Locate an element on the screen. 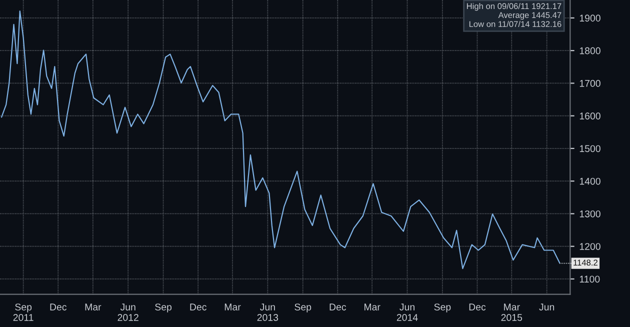 The image size is (630, 327). x-tick-label: Jun is located at coordinates (546, 307).